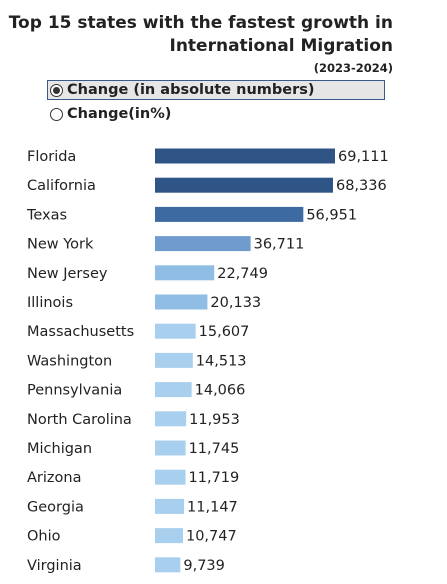 The width and height of the screenshot is (447, 584). What do you see at coordinates (54, 566) in the screenshot?
I see `category-label-virginia: Virginia` at bounding box center [54, 566].